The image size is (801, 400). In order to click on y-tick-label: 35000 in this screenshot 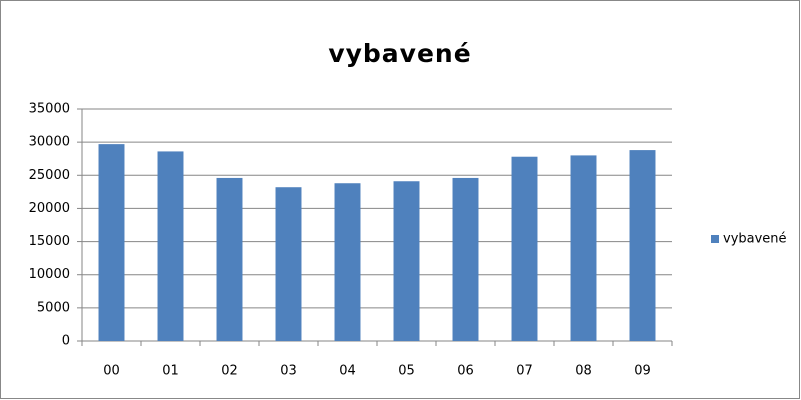, I will do `click(49, 109)`.